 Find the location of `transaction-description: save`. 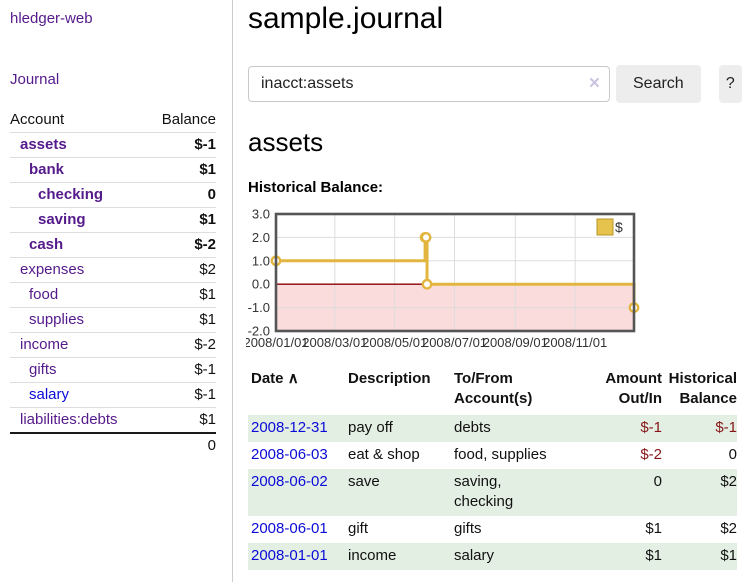

transaction-description: save is located at coordinates (398, 492).